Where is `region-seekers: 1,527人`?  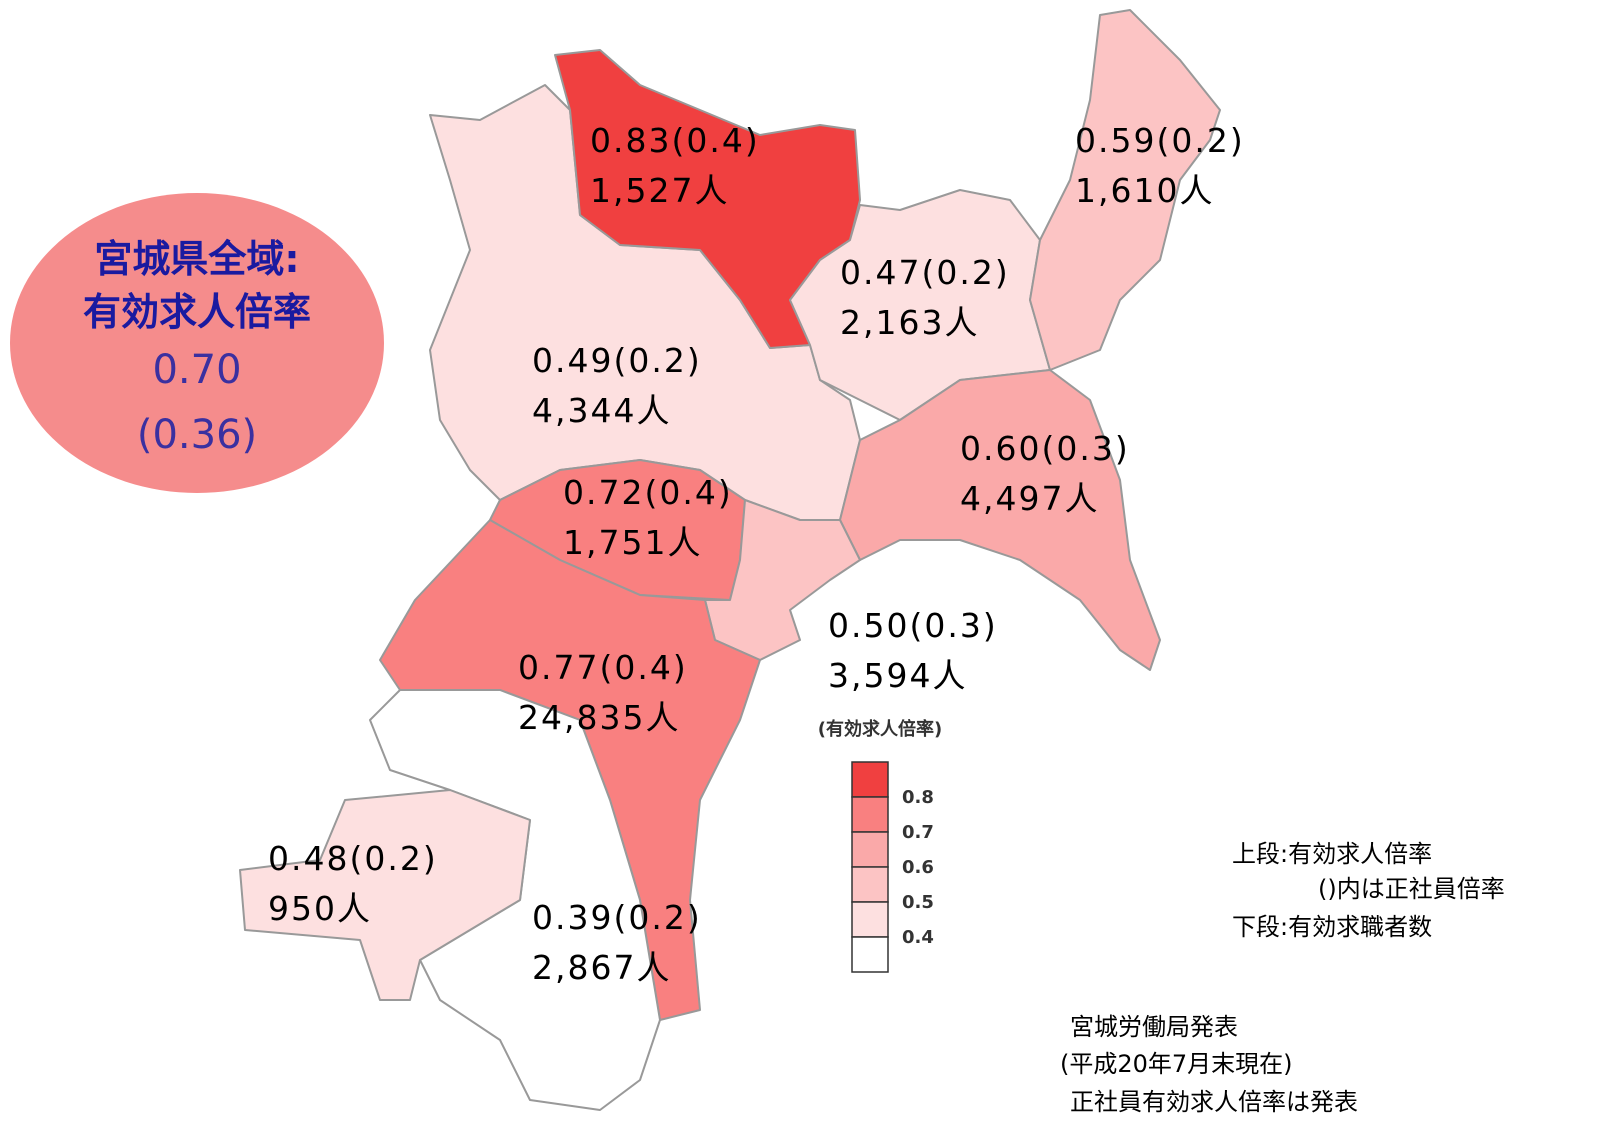 region-seekers: 1,527人 is located at coordinates (659, 190).